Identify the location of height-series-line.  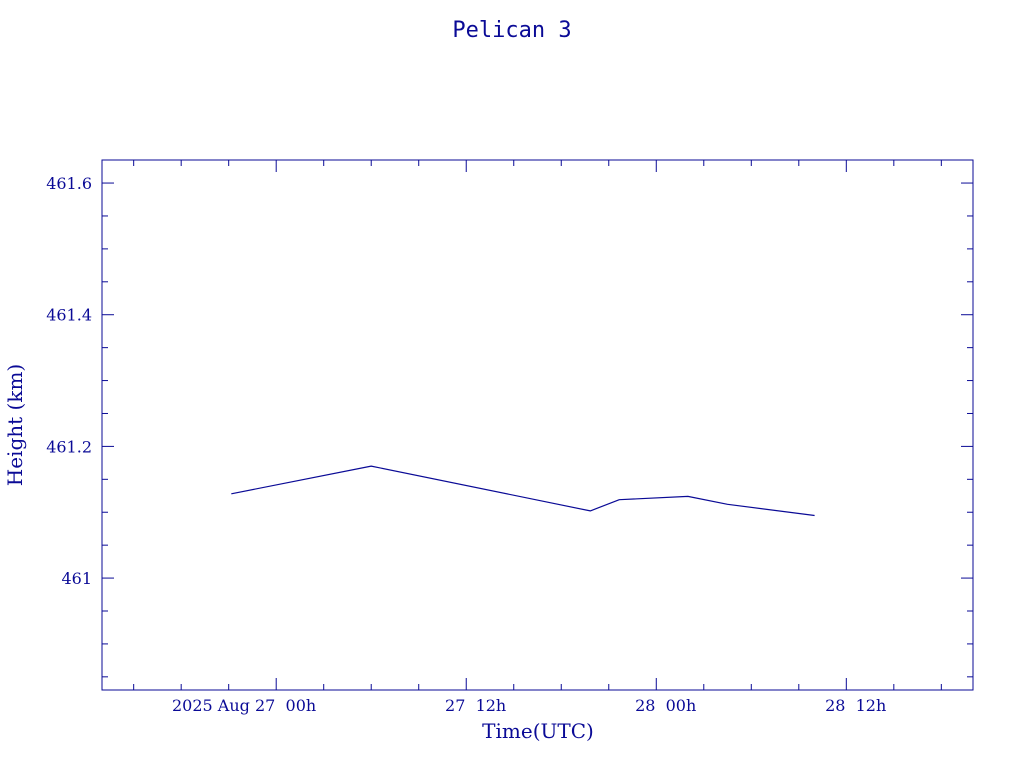
(523, 491).